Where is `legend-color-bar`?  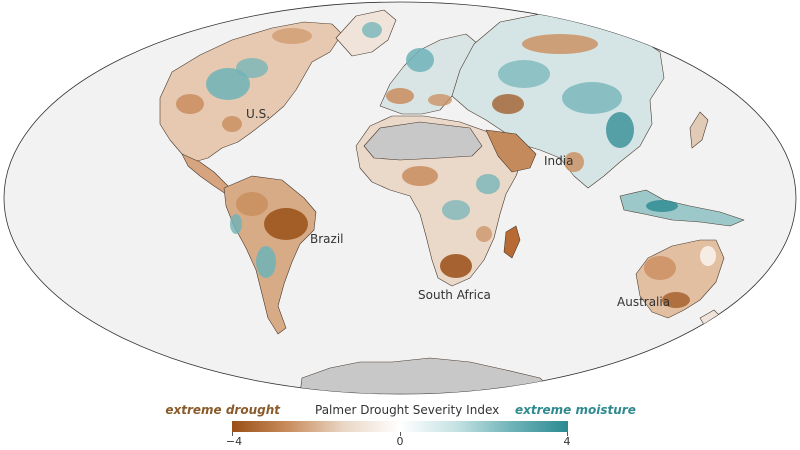
legend-color-bar is located at coordinates (400, 426).